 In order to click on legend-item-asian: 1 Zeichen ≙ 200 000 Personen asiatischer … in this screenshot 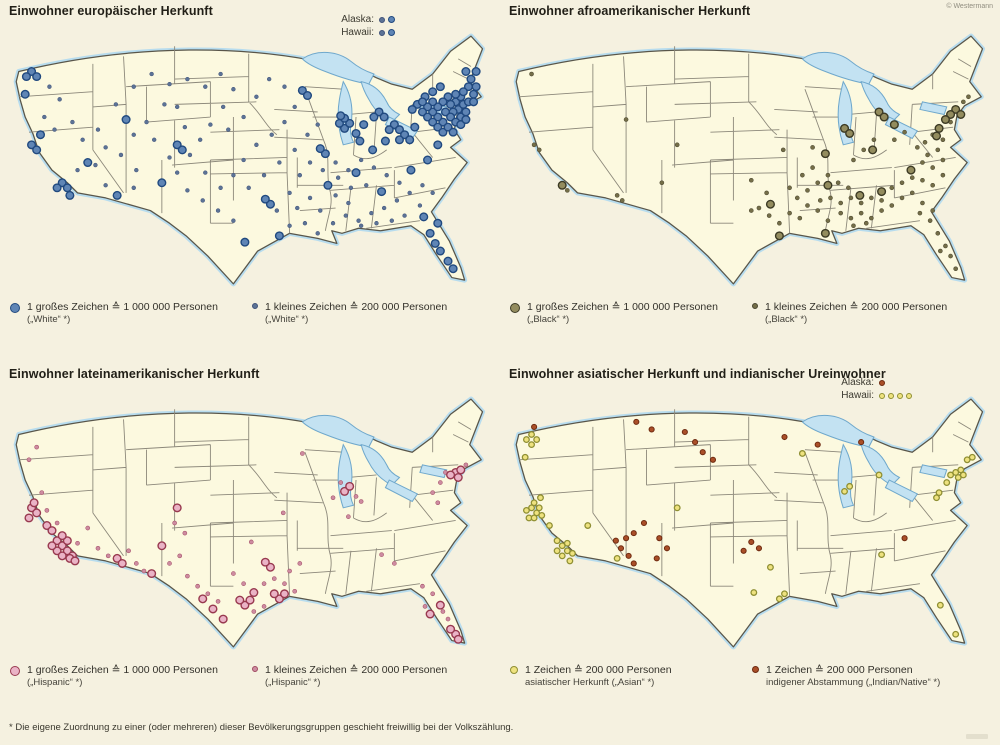, I will do `click(591, 676)`.